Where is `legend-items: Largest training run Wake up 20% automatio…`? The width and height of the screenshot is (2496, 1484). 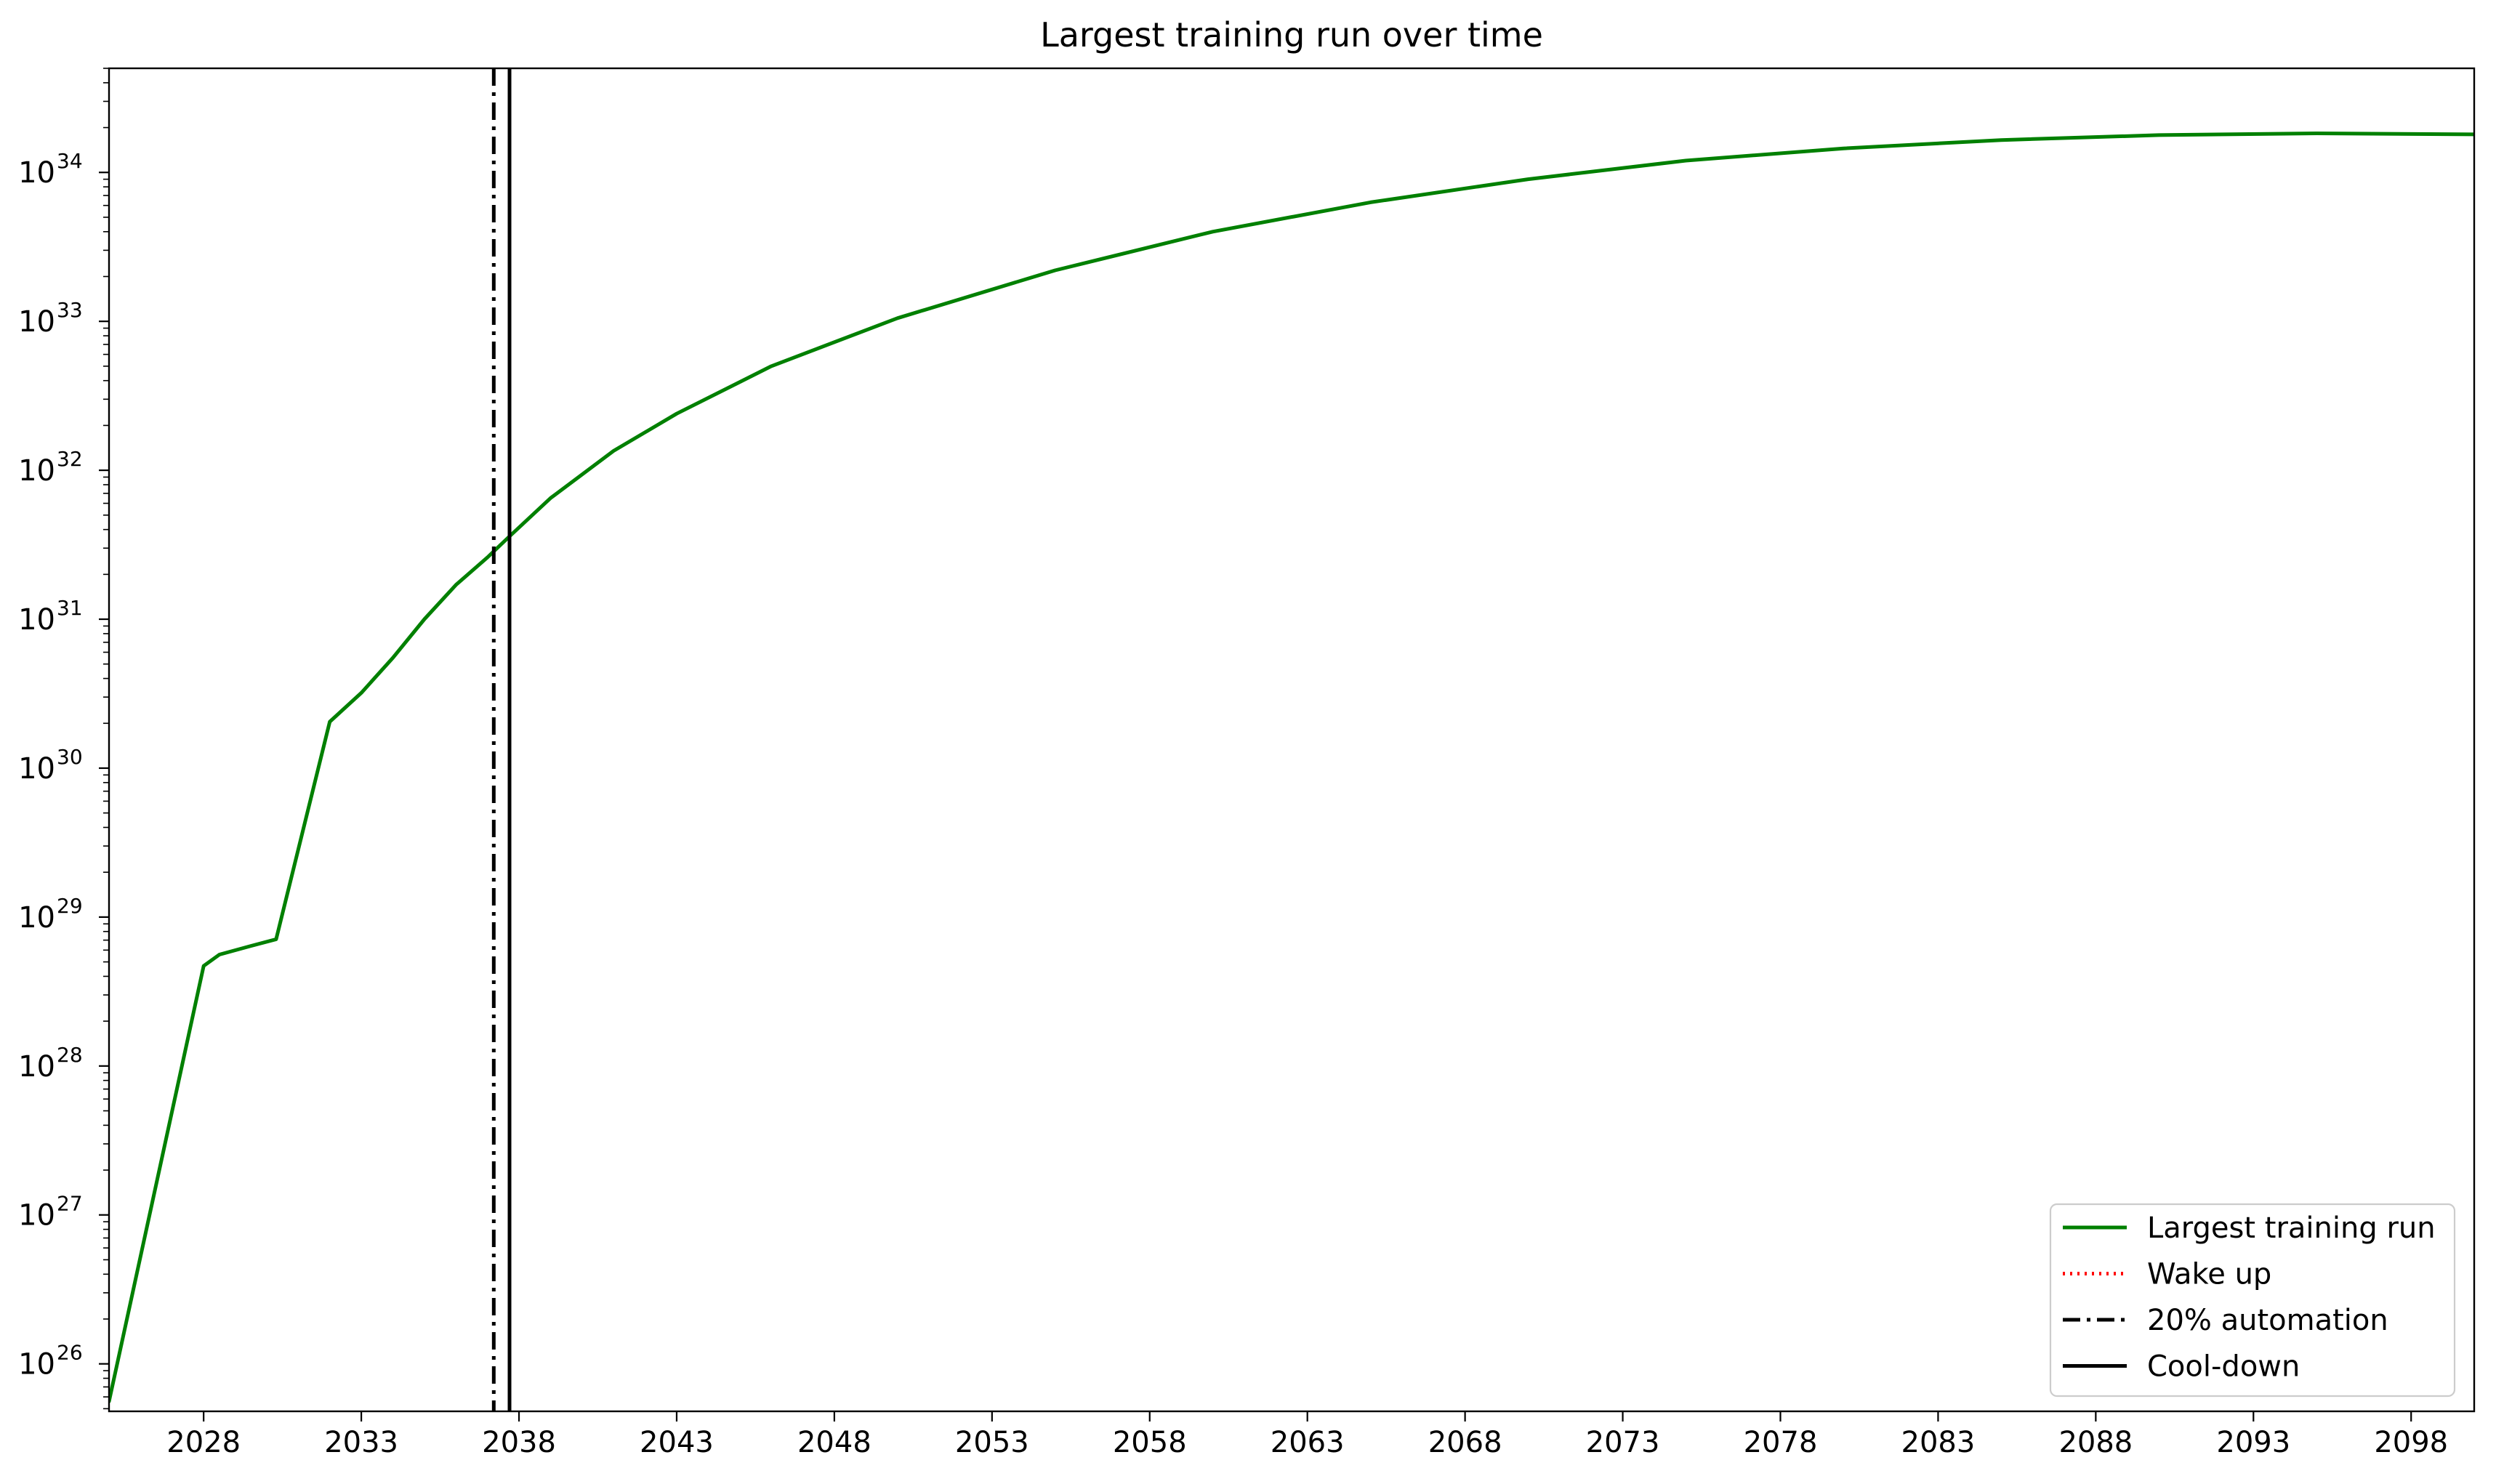 legend-items: Largest training run Wake up 20% automatio… is located at coordinates (2250, 1297).